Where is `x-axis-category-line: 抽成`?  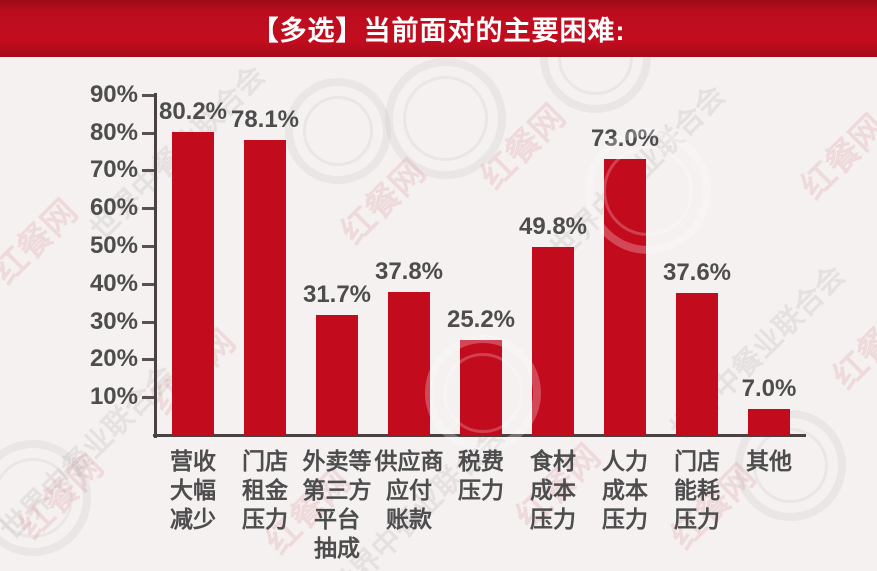 x-axis-category-line: 抽成 is located at coordinates (337, 548).